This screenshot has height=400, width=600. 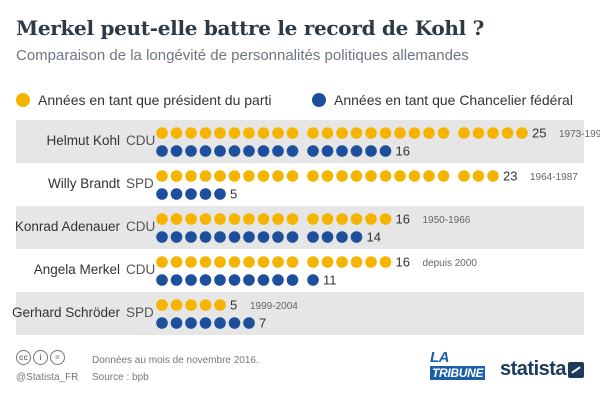 What do you see at coordinates (300, 313) in the screenshot?
I see `row-band` at bounding box center [300, 313].